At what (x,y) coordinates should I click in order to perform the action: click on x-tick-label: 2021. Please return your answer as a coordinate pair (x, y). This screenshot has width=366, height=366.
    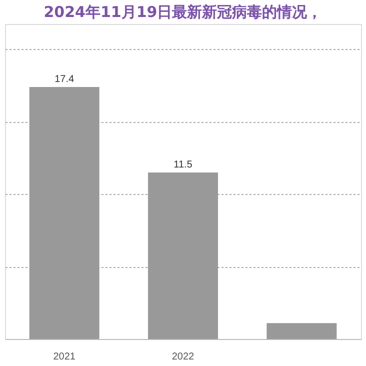
    Looking at the image, I should click on (64, 357).